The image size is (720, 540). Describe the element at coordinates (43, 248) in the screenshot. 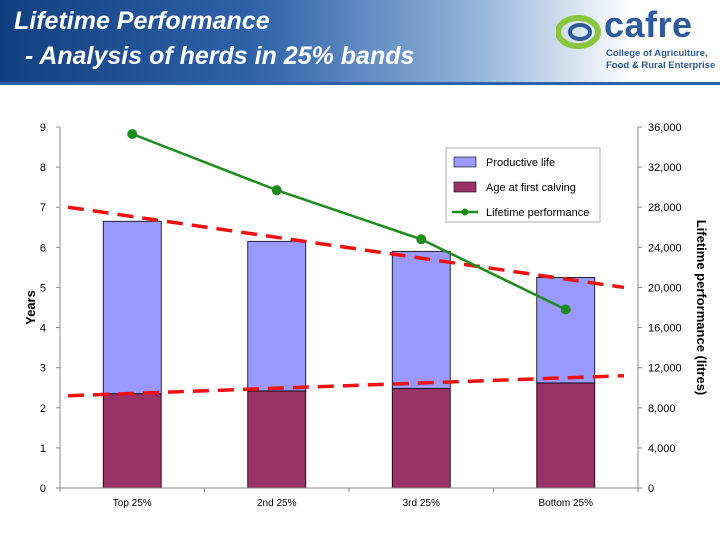

I see `left-tick-label: 6` at that location.